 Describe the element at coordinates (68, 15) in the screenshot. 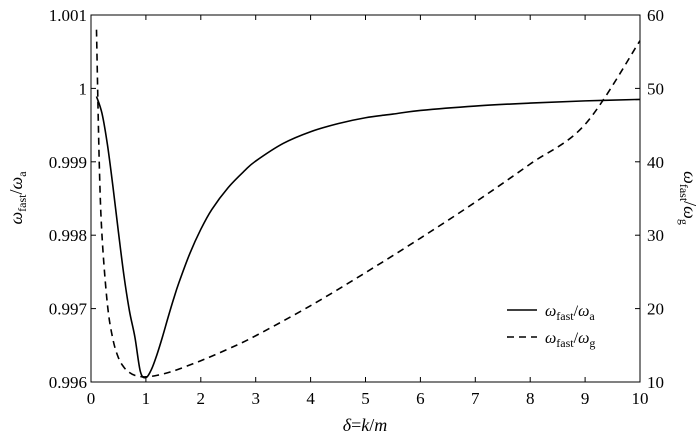

I see `y-left-tick-label: 1.001` at that location.